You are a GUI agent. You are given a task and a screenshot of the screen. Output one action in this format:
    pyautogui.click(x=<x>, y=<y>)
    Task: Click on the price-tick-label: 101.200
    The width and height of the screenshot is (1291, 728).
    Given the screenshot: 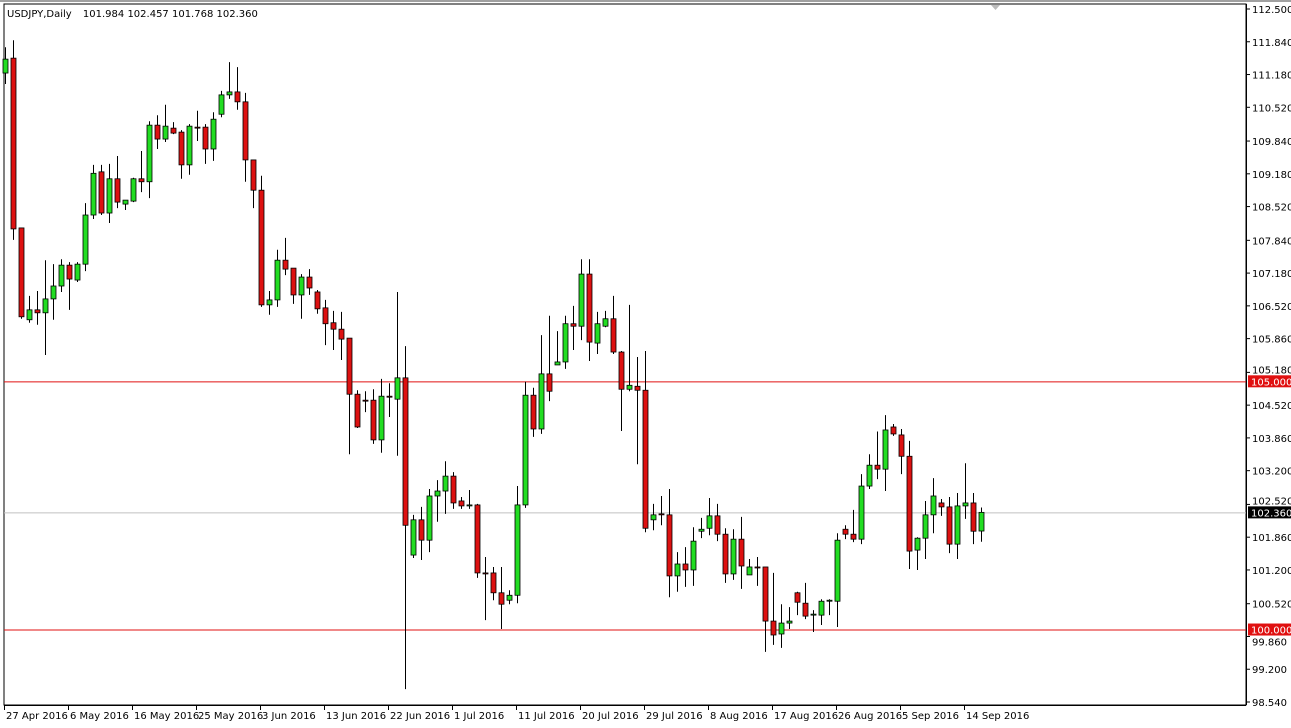 What is the action you would take?
    pyautogui.click(x=1271, y=571)
    